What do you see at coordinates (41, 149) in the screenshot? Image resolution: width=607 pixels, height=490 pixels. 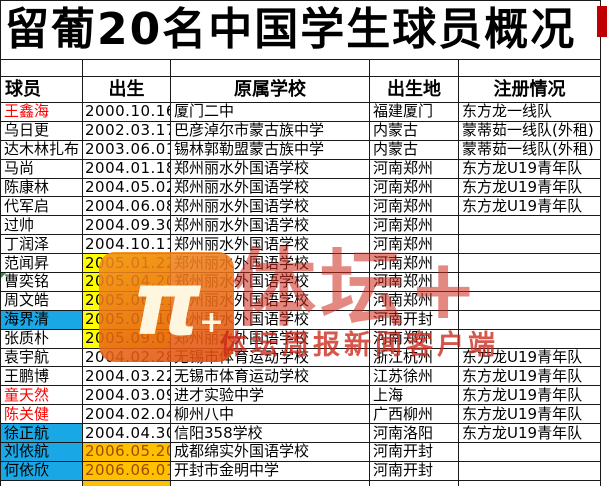 I see `cell-player: 达木林扎布` at bounding box center [41, 149].